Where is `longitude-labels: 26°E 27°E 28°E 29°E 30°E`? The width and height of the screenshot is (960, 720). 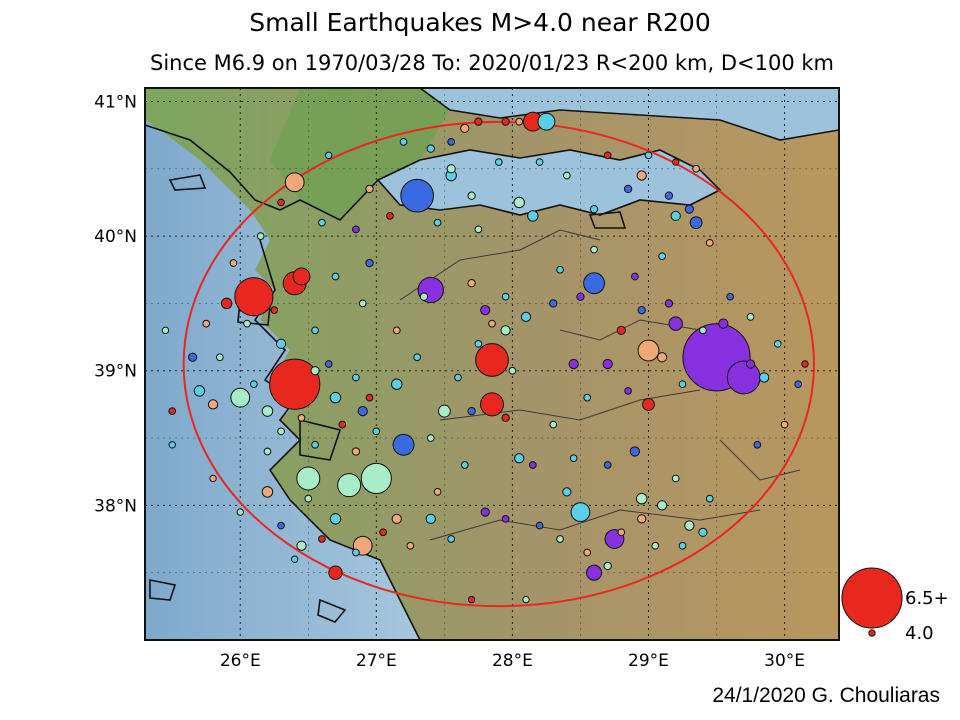
longitude-labels: 26°E 27°E 28°E 29°E 30°E is located at coordinates (512, 661).